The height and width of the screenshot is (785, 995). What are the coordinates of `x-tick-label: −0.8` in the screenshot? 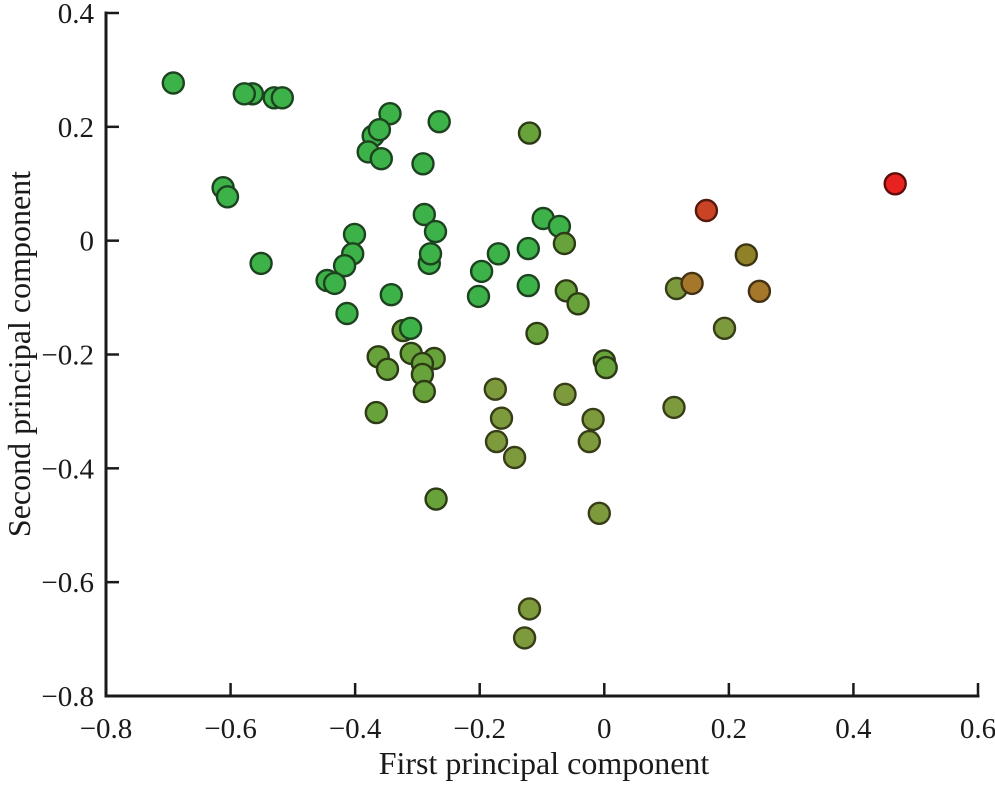 It's located at (106, 729).